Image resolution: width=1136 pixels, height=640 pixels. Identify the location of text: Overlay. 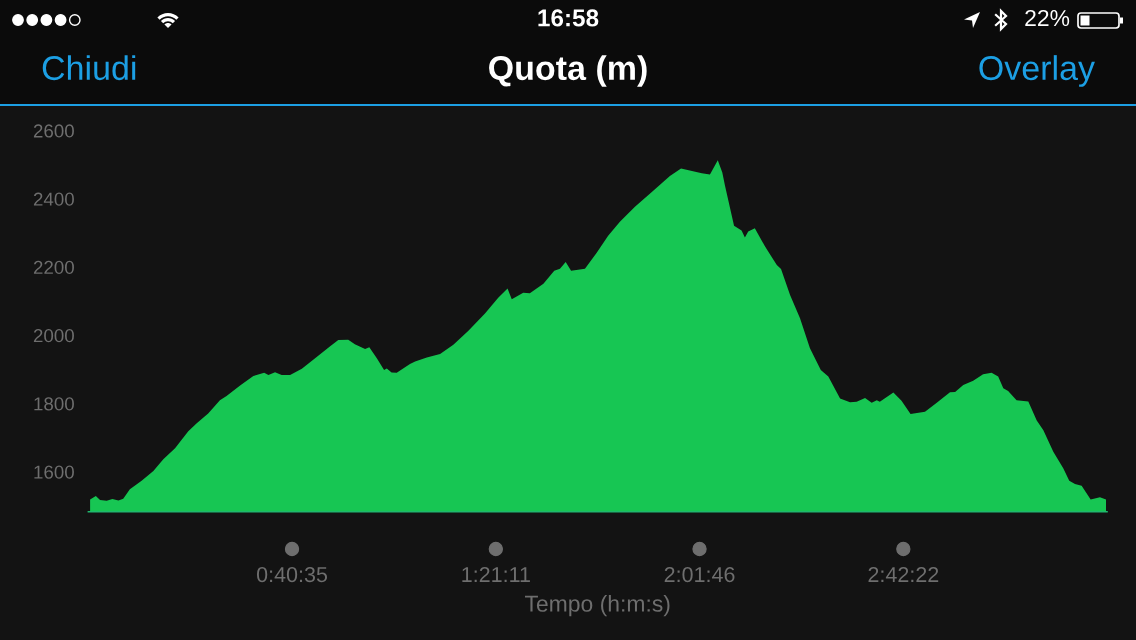
(1037, 71).